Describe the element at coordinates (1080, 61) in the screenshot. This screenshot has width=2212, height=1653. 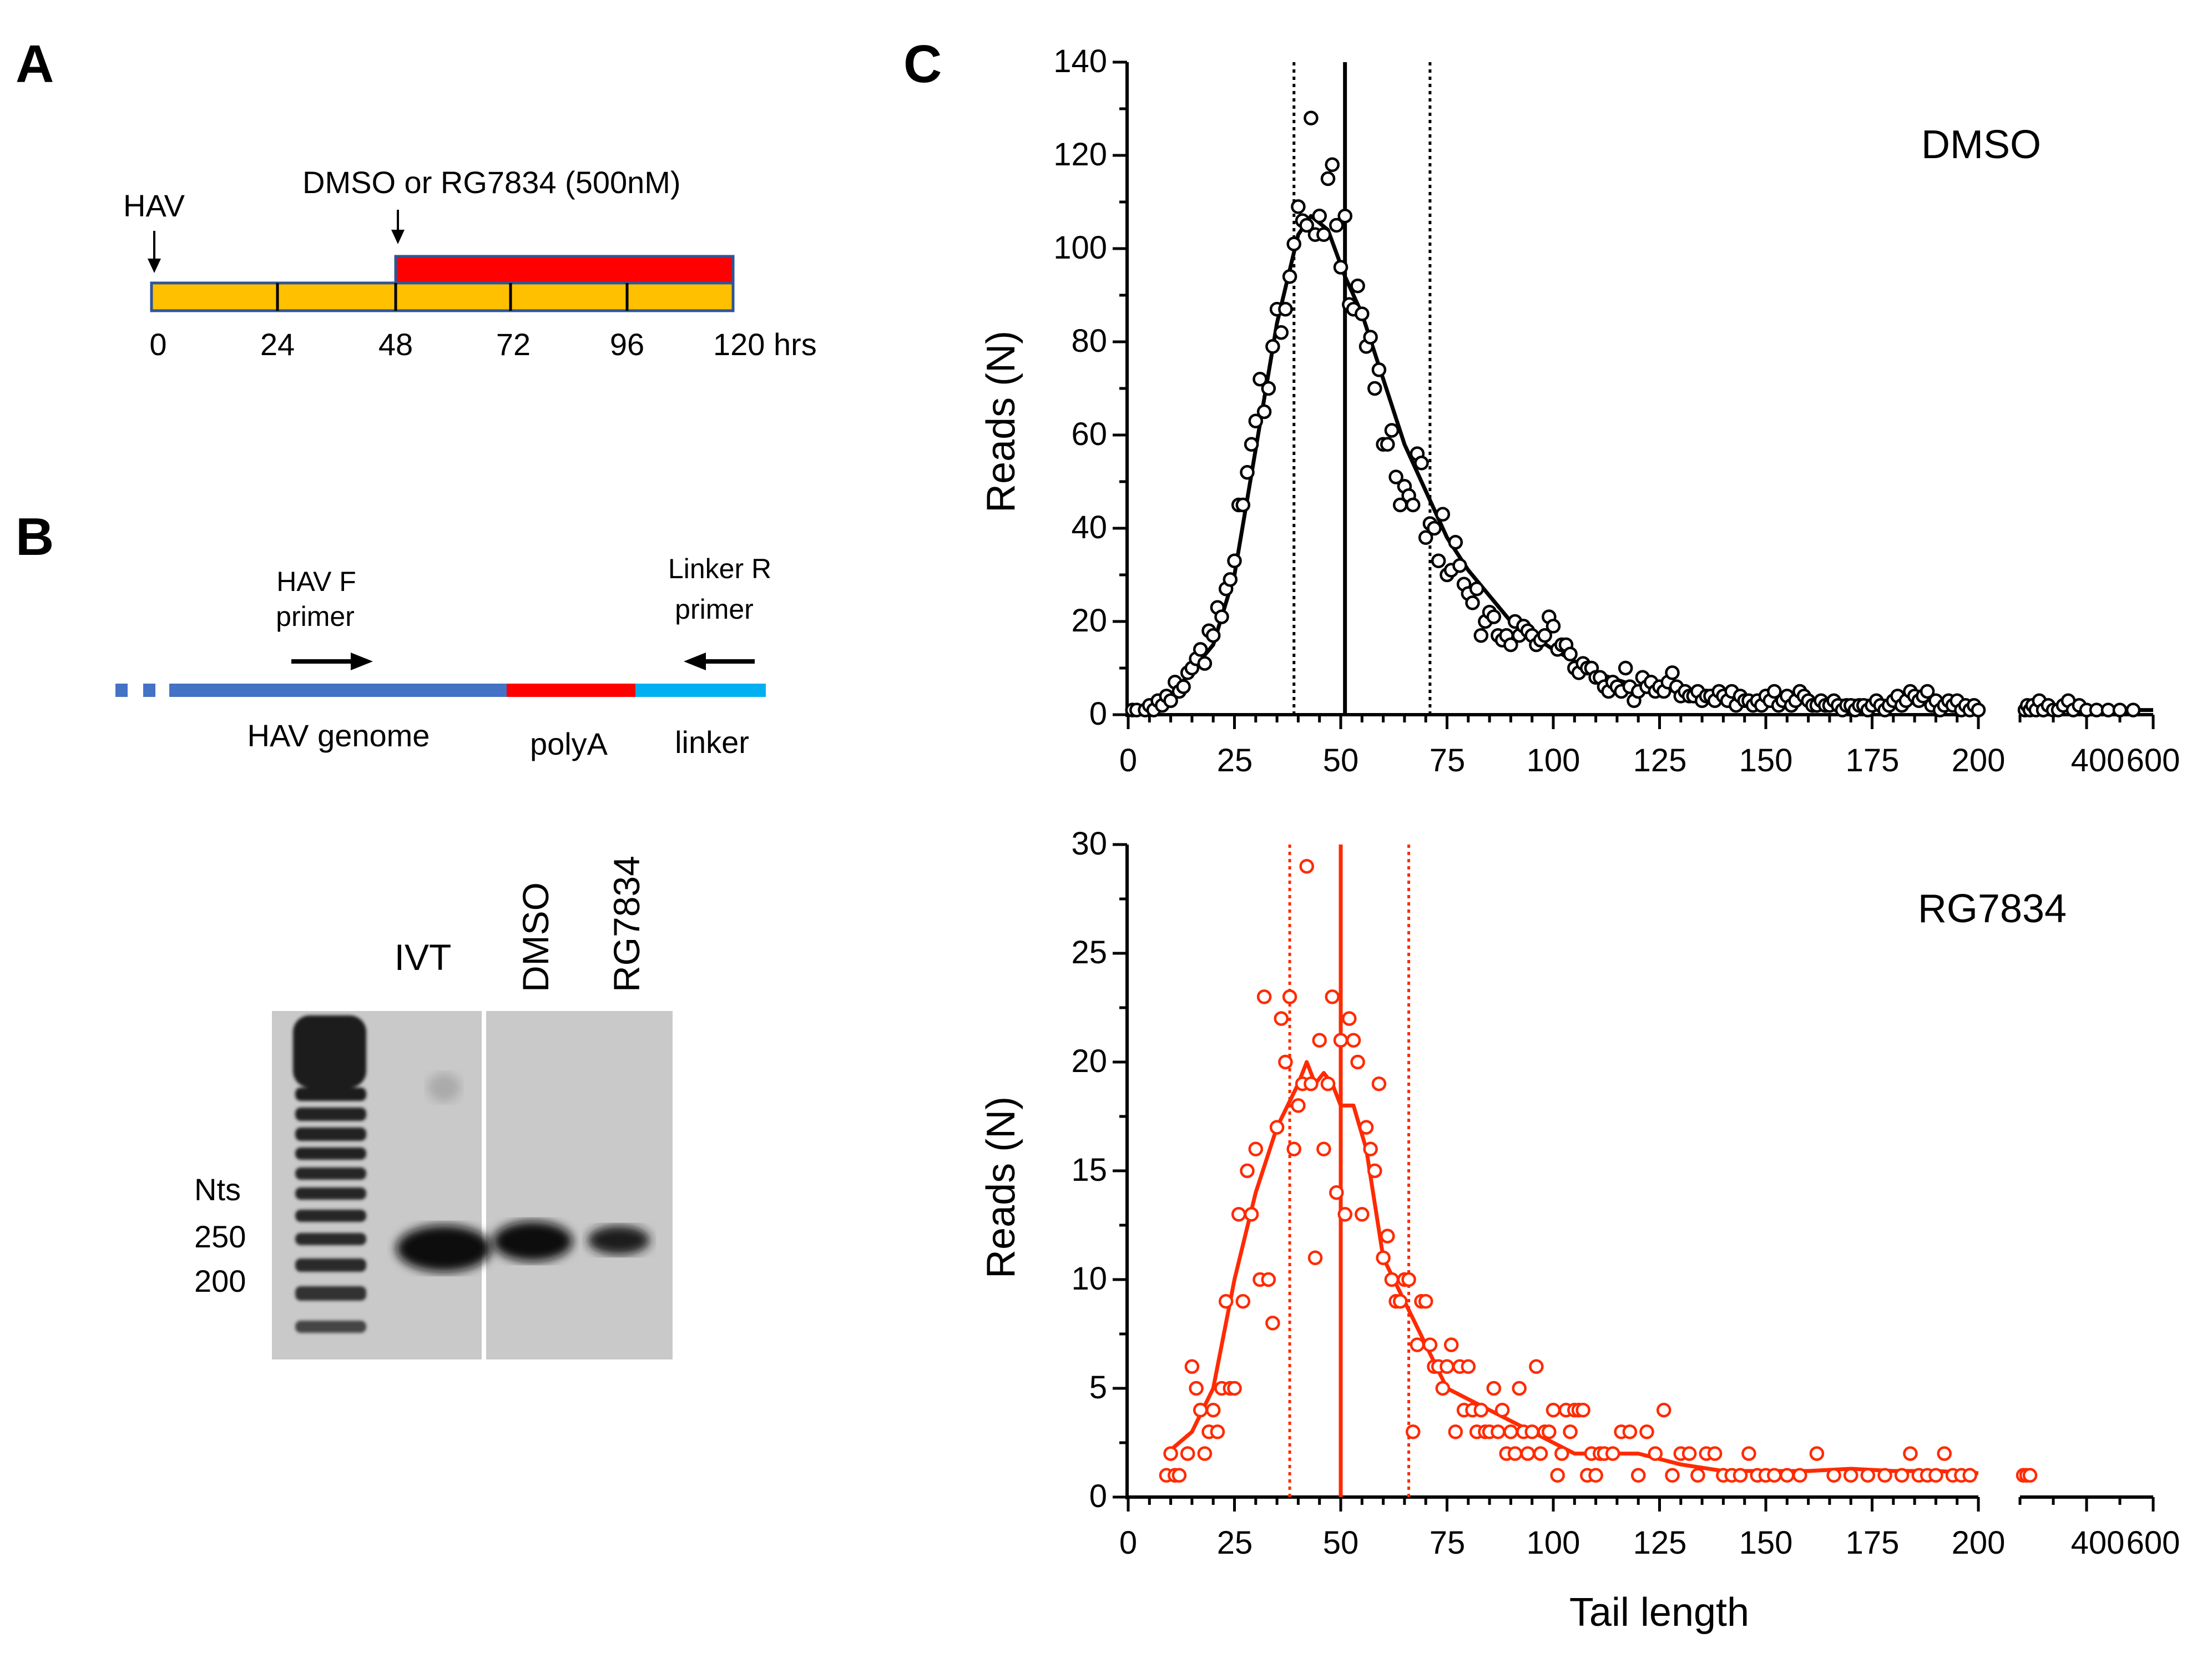
I see `y-tick-label: 140` at that location.